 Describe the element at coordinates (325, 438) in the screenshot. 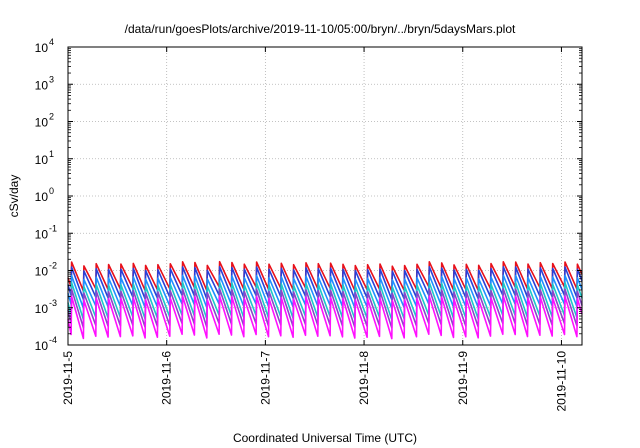

I see `x-axis-label: Coordinated Universal Time (UTC)` at that location.